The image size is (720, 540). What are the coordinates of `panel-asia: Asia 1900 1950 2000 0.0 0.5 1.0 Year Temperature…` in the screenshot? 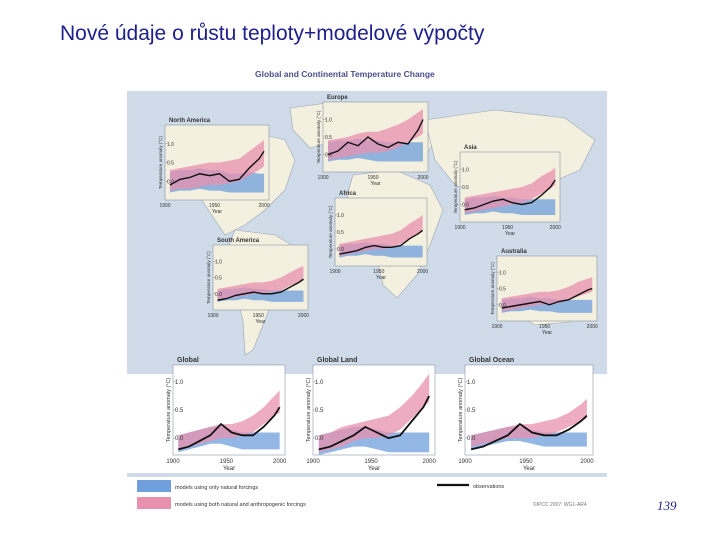 It's located at (507, 191).